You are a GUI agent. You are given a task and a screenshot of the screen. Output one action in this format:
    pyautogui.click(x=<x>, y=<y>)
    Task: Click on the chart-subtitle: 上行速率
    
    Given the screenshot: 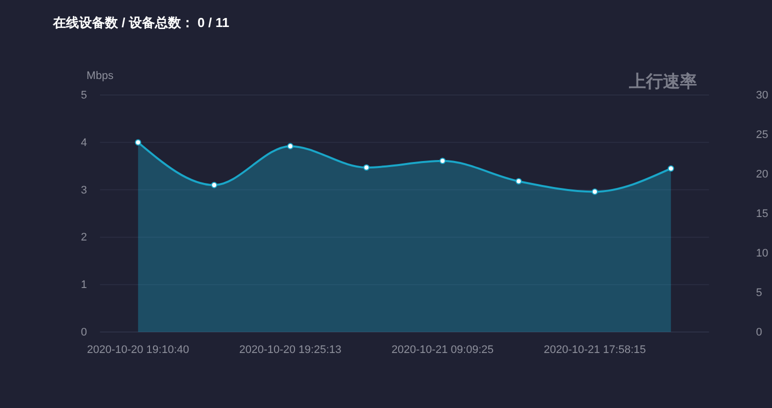 What is the action you would take?
    pyautogui.click(x=662, y=81)
    